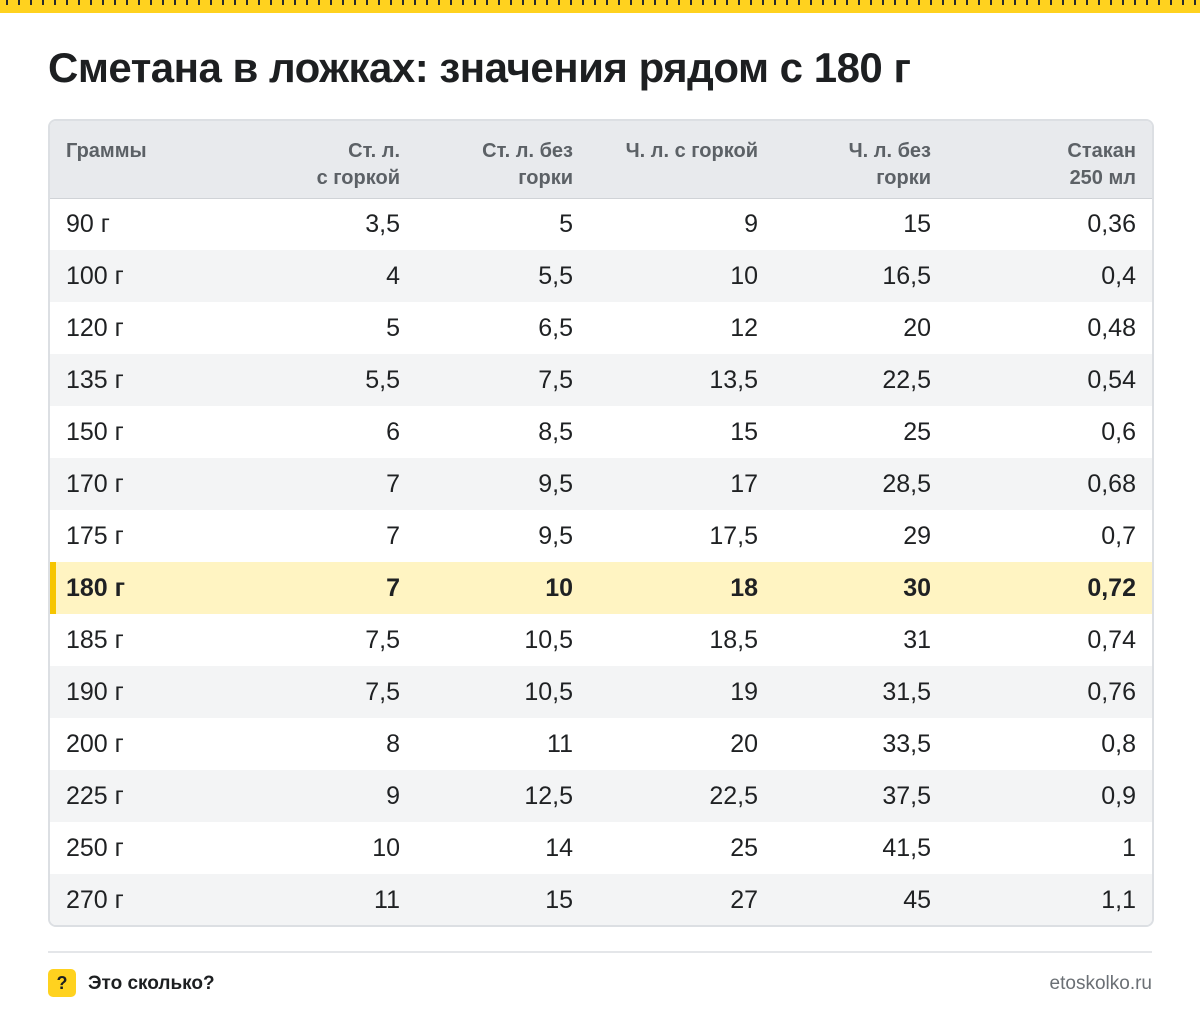  What do you see at coordinates (393, 743) in the screenshot?
I see `cell-tbsp-heaped: 8` at bounding box center [393, 743].